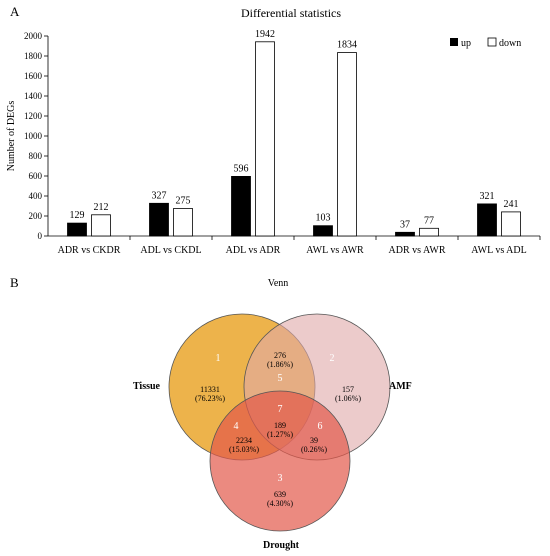 The width and height of the screenshot is (550, 556). Describe the element at coordinates (33, 96) in the screenshot. I see `y-tick-label: 1400` at that location.